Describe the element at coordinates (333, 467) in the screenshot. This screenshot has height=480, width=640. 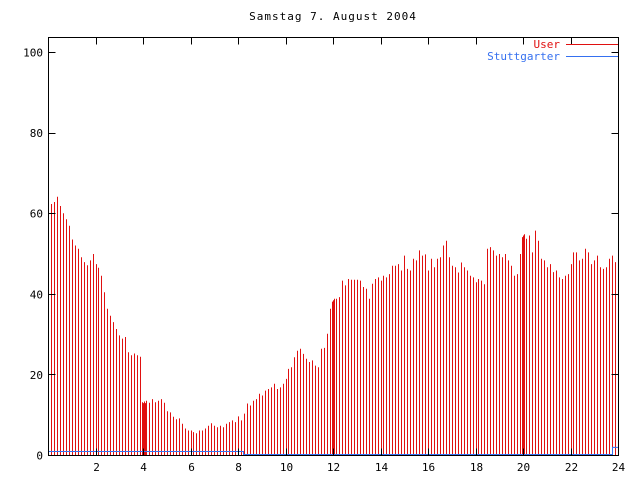
I see `x-tick-label: 12` at that location.